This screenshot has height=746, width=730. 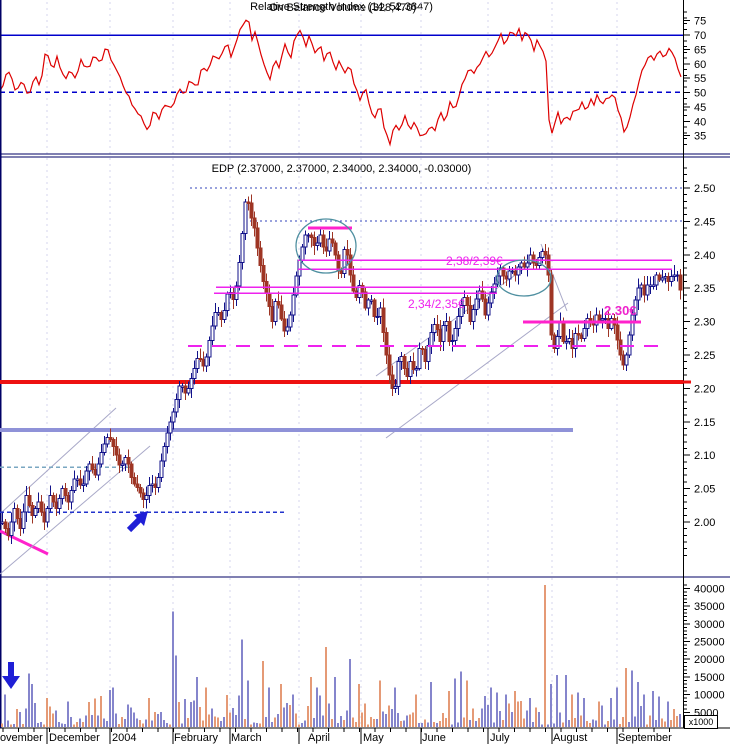 I want to click on volume-axis-label: 35000, so click(x=709, y=607).